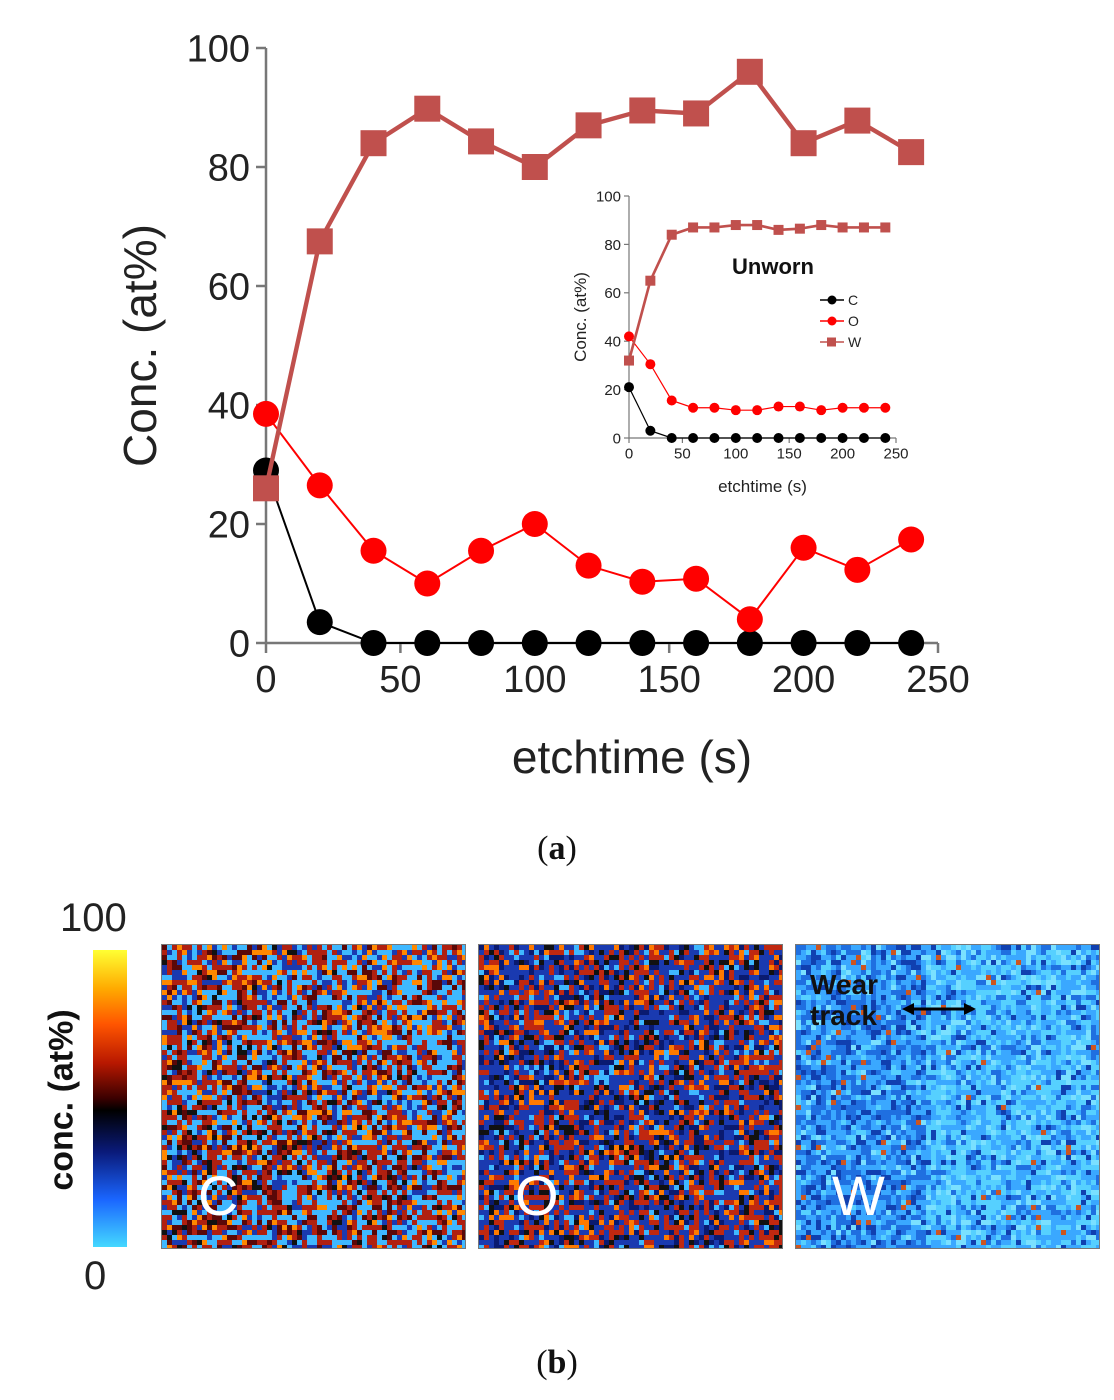  What do you see at coordinates (95, 1276) in the screenshot?
I see `colorbar-min-label: 0` at bounding box center [95, 1276].